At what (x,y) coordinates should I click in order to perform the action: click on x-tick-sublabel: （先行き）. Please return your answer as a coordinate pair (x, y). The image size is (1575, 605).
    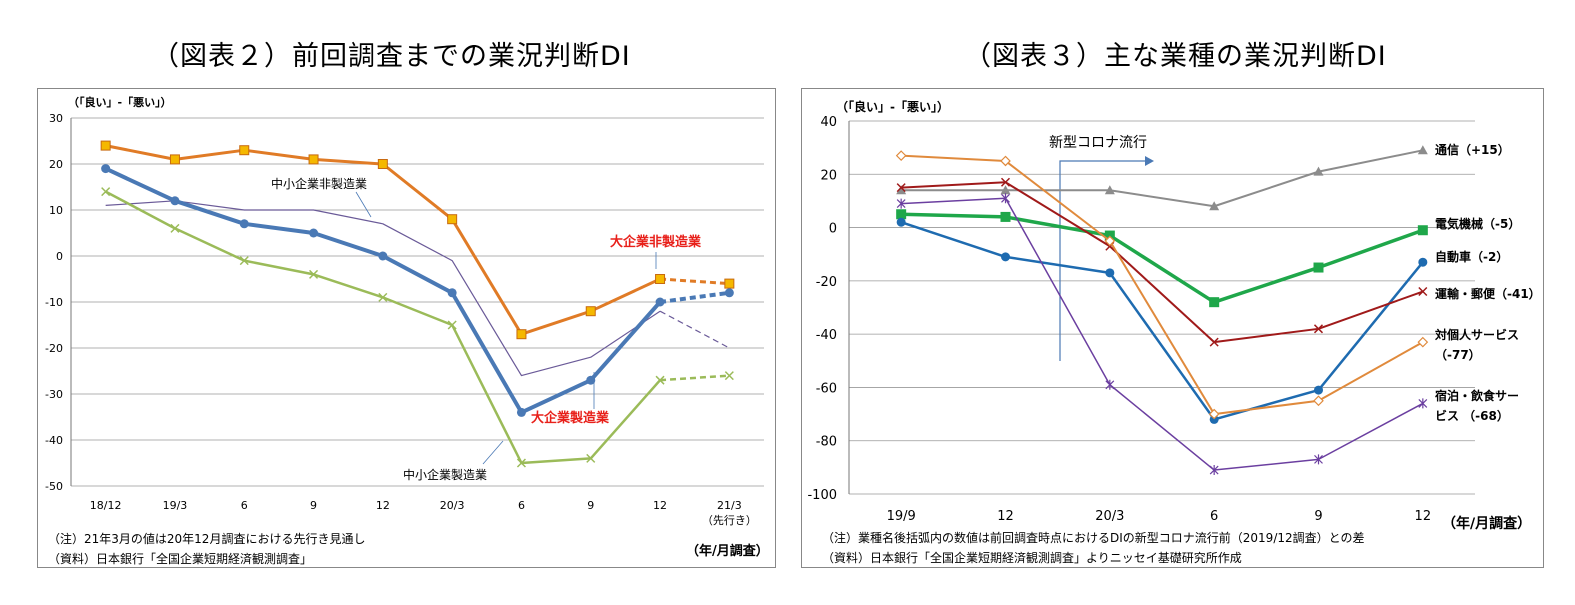
    Looking at the image, I should click on (729, 520).